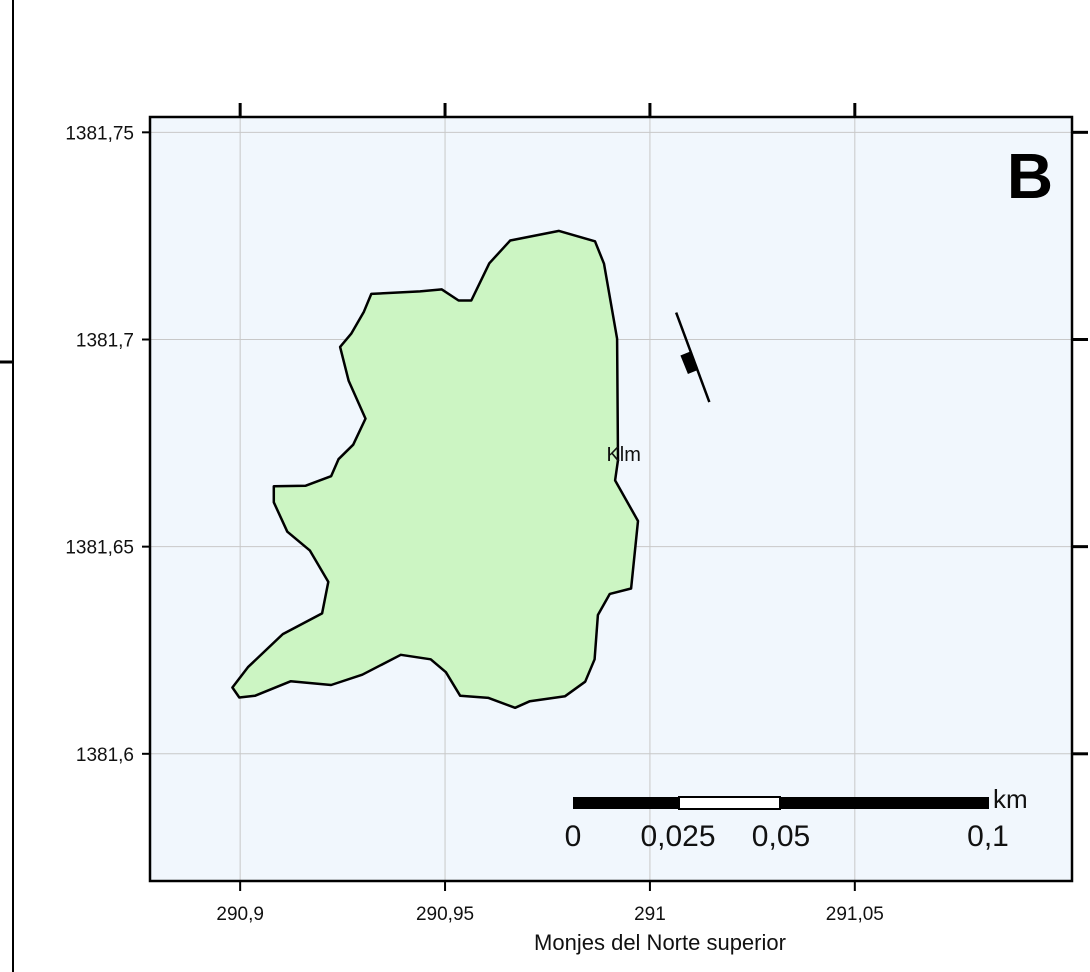  I want to click on y-tick-label-1: 1381,7, so click(105, 340).